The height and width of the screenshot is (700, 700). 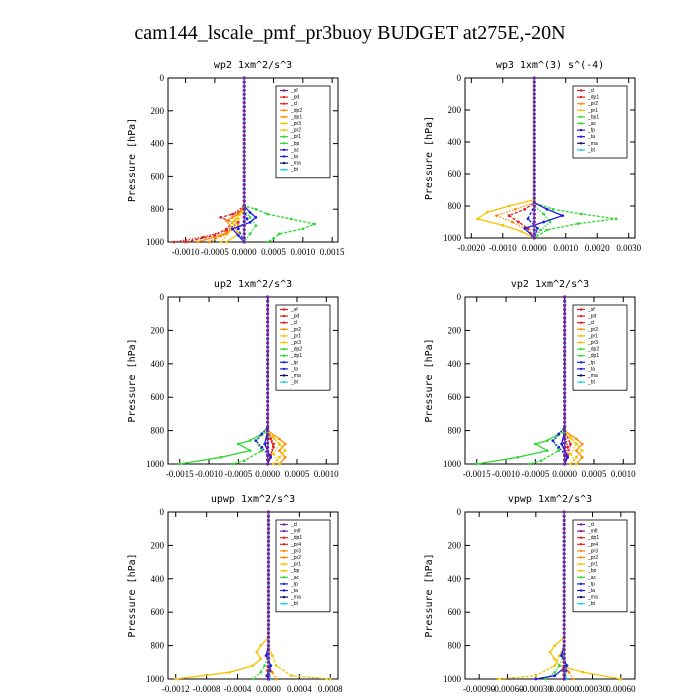 What do you see at coordinates (209, 474) in the screenshot?
I see `chart3-xtick-label: -0.0010` at bounding box center [209, 474].